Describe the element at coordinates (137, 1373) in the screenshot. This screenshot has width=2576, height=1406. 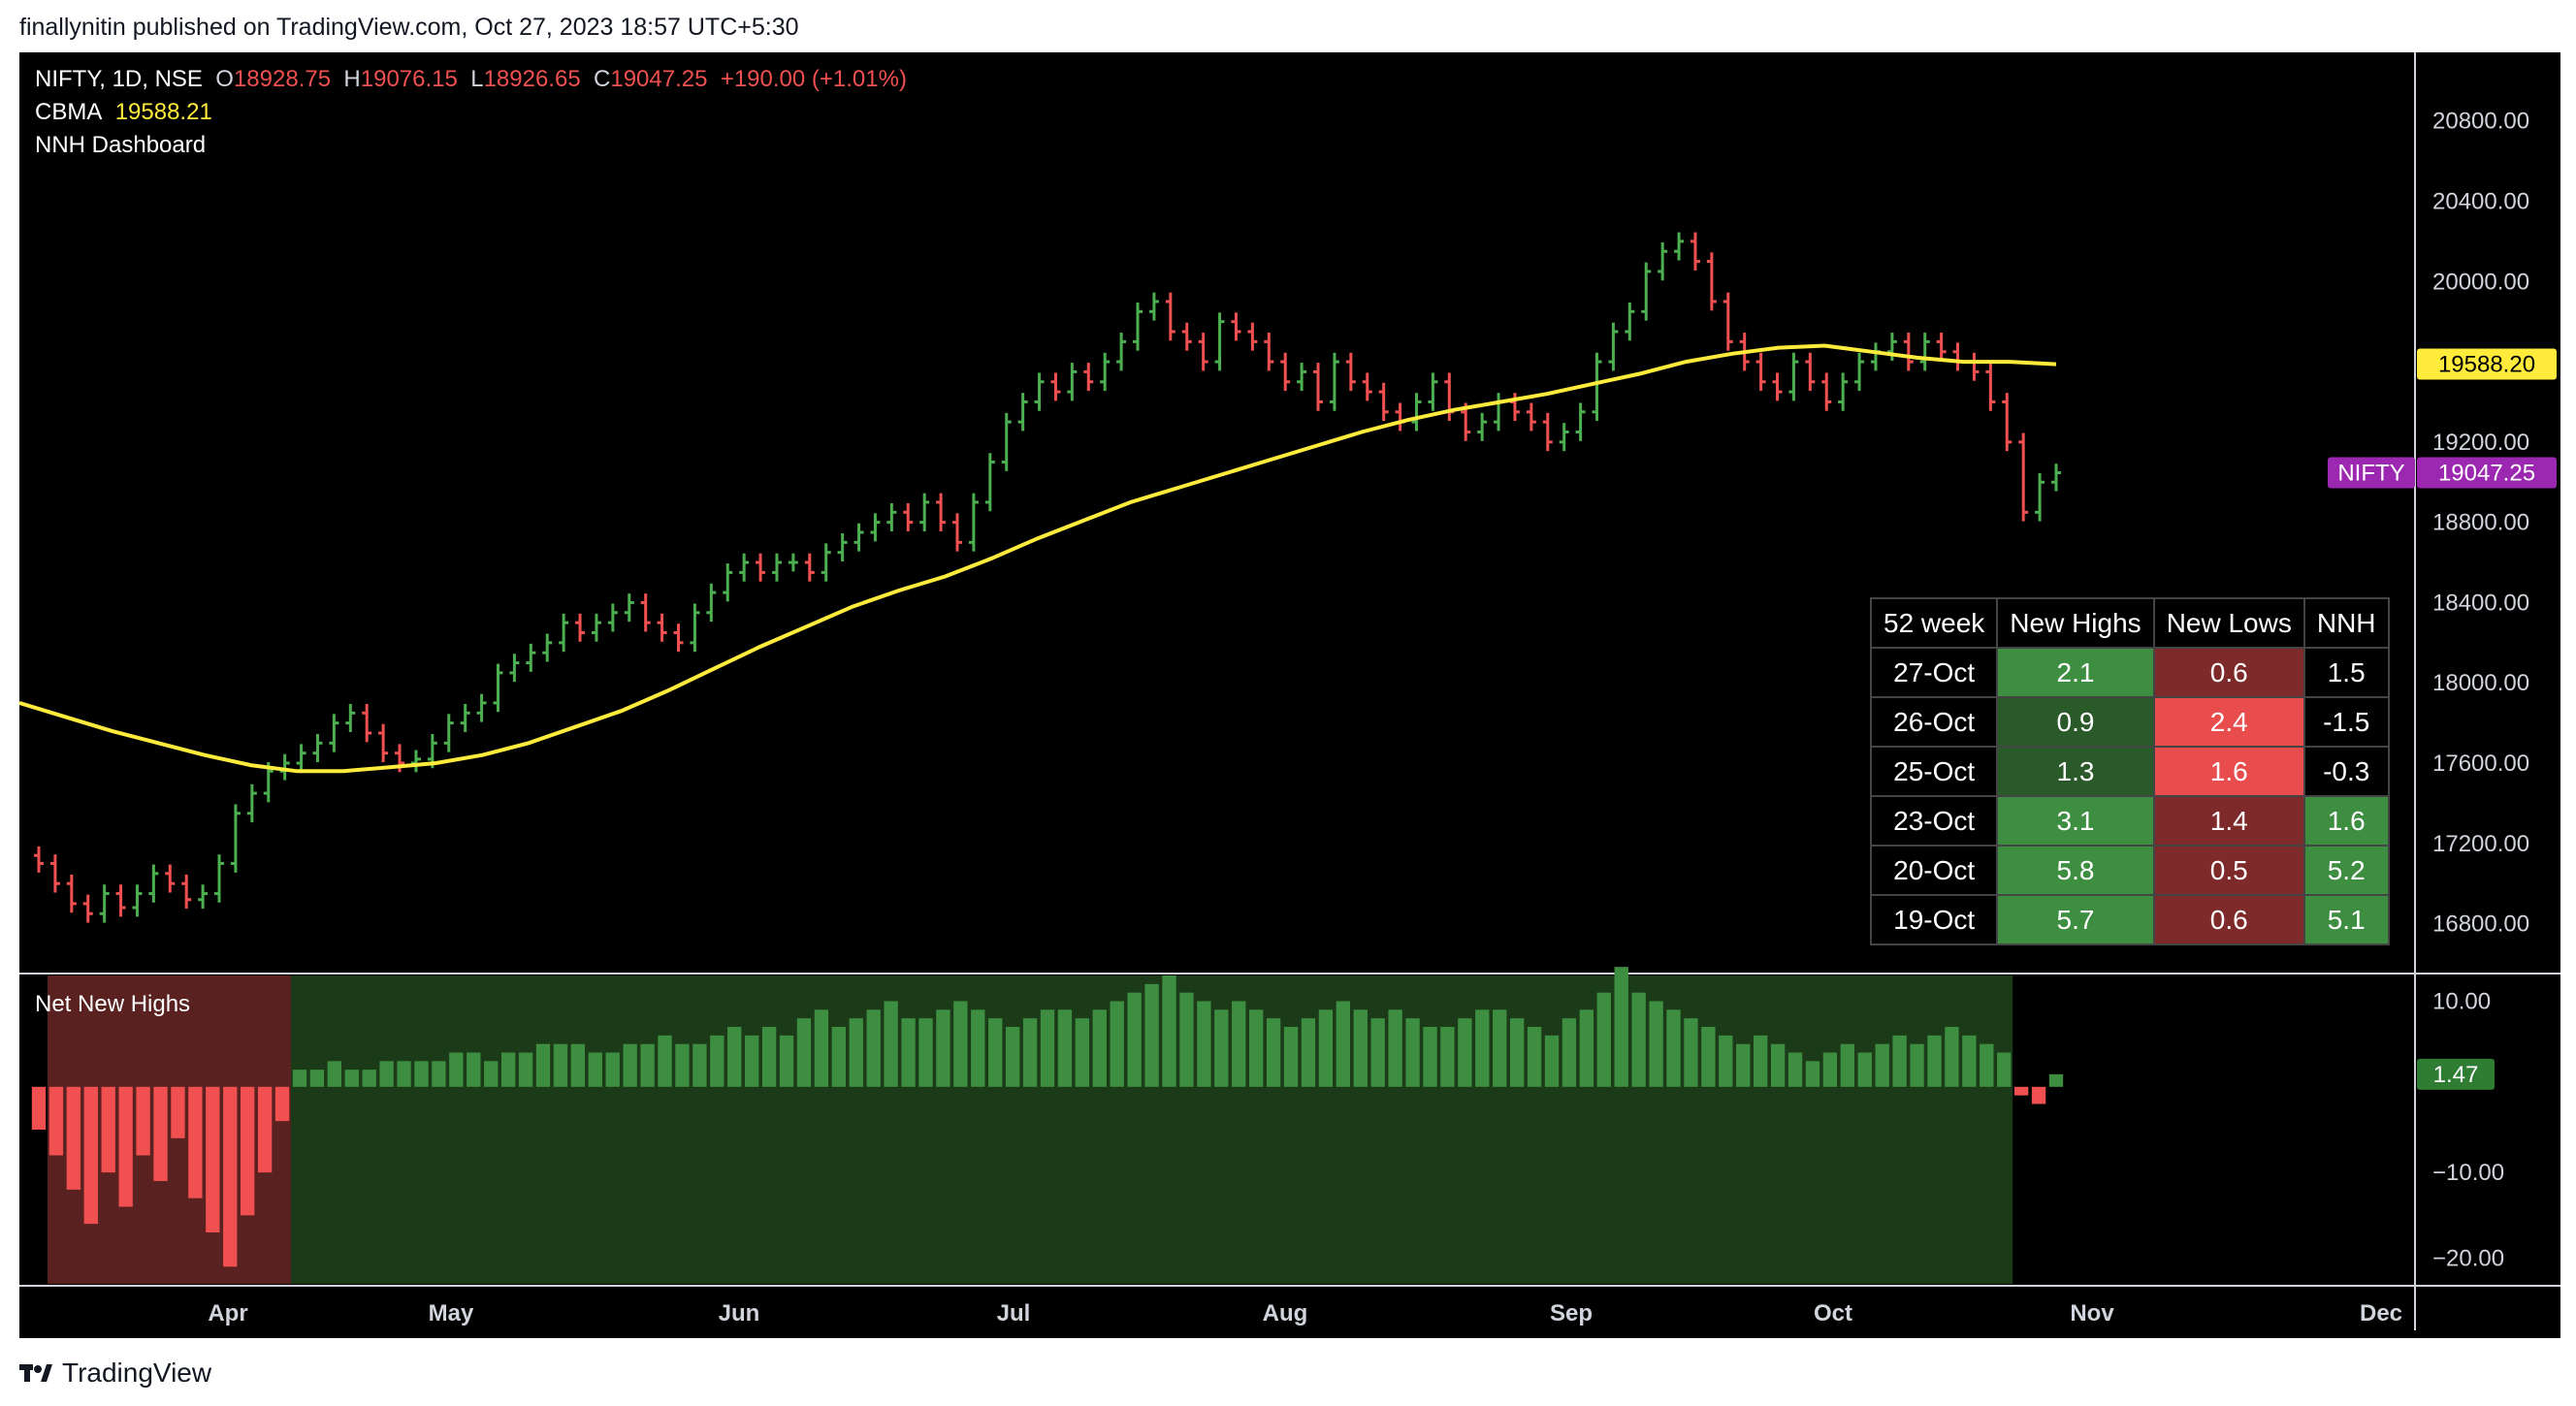
I see `footer-brand: TradingView` at that location.